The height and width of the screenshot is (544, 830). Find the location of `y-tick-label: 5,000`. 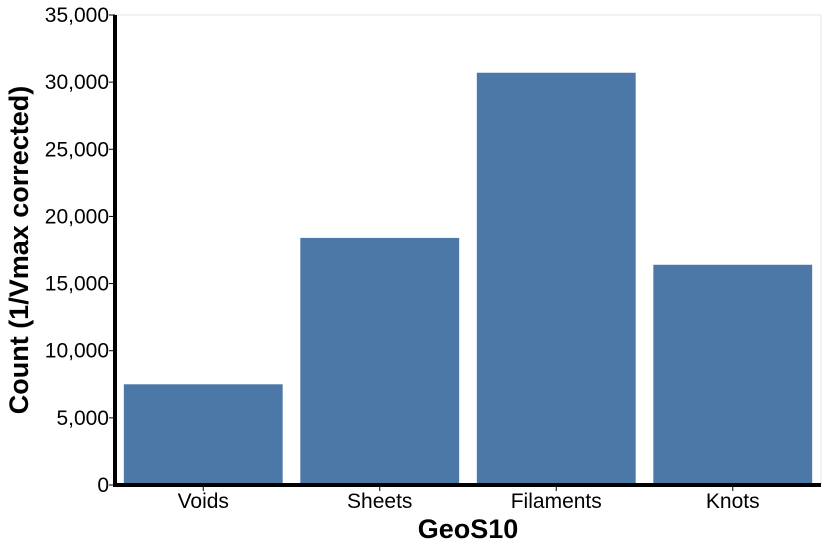

y-tick-label: 5,000 is located at coordinates (82, 418).